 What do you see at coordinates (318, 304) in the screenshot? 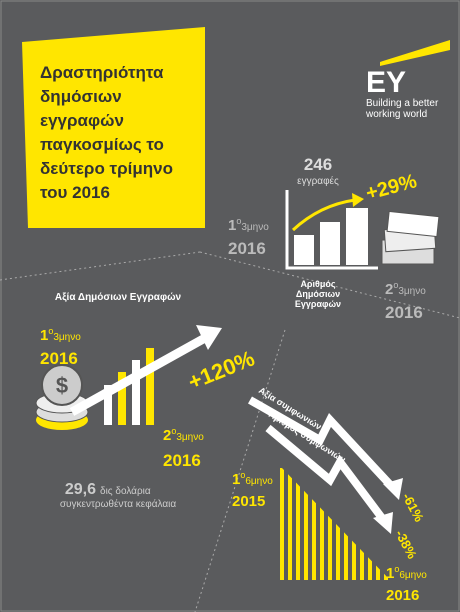
I see `chart-label: Εγγραφών` at bounding box center [318, 304].